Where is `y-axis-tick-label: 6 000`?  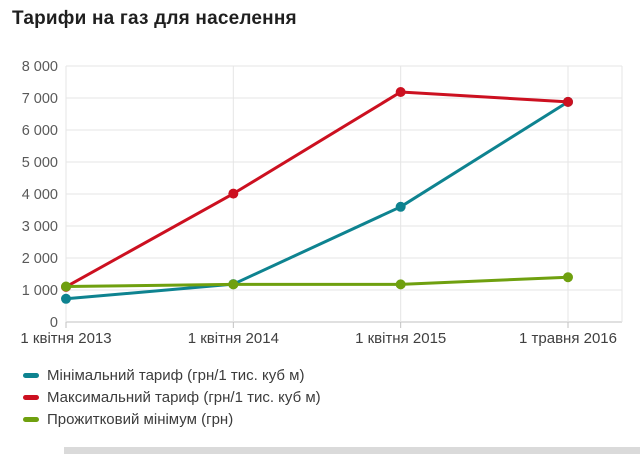 y-axis-tick-label: 6 000 is located at coordinates (40, 131).